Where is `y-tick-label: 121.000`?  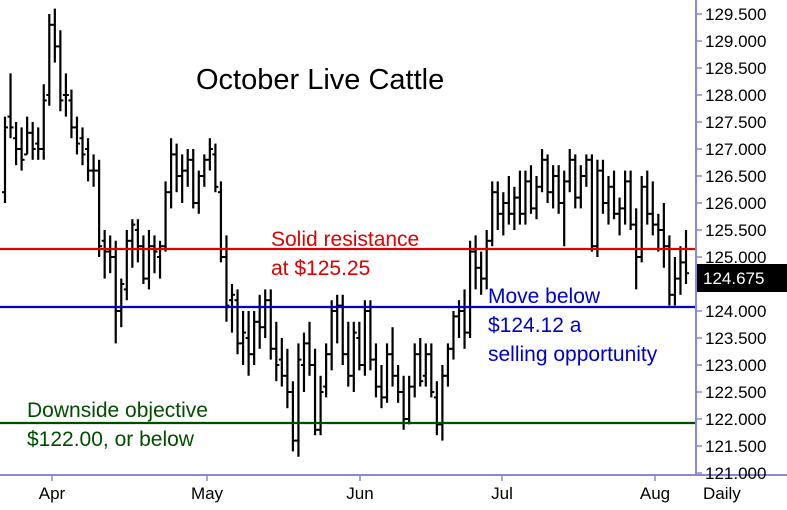 y-tick-label: 121.000 is located at coordinates (735, 473).